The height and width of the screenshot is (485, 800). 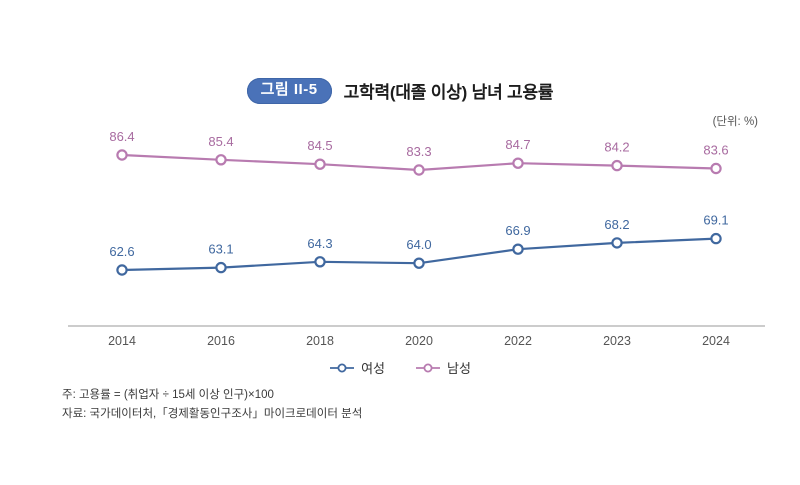 I want to click on x-tick-label: 2023, so click(x=617, y=341).